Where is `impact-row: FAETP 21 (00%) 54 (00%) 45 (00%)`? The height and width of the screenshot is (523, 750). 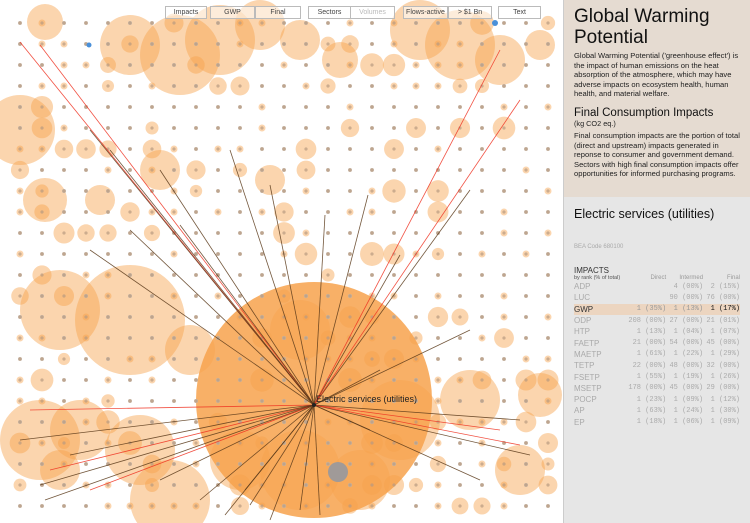 impact-row: FAETP 21 (00%) 54 (00%) 45 (00%) is located at coordinates (657, 342).